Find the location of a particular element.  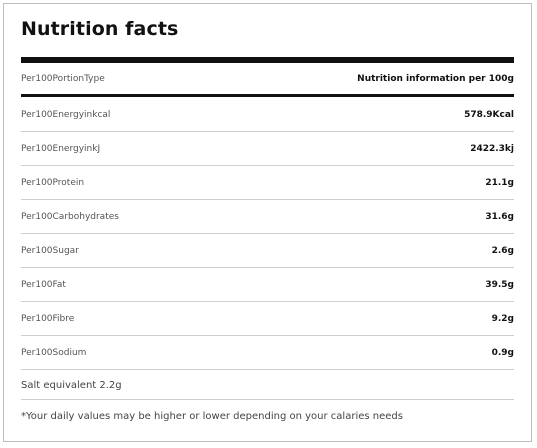

nutrient-label: Per100Protein is located at coordinates (53, 182).